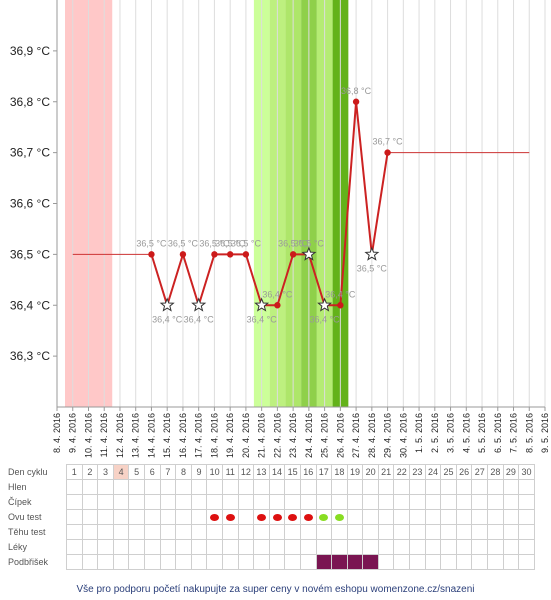 The width and height of the screenshot is (551, 600). Describe the element at coordinates (292, 472) in the screenshot. I see `day-number: 15` at that location.